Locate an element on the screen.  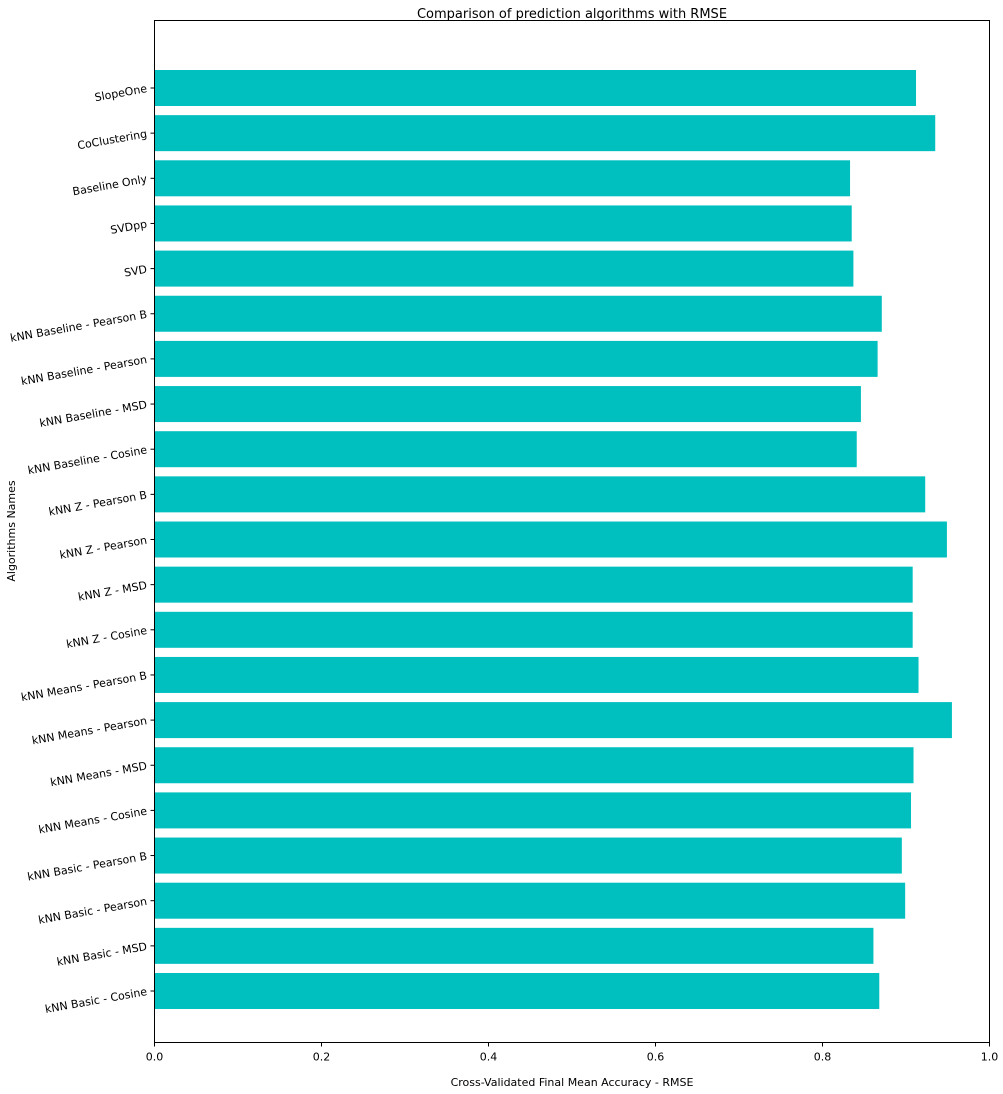
x-tick-label: 0.0 is located at coordinates (155, 1057).